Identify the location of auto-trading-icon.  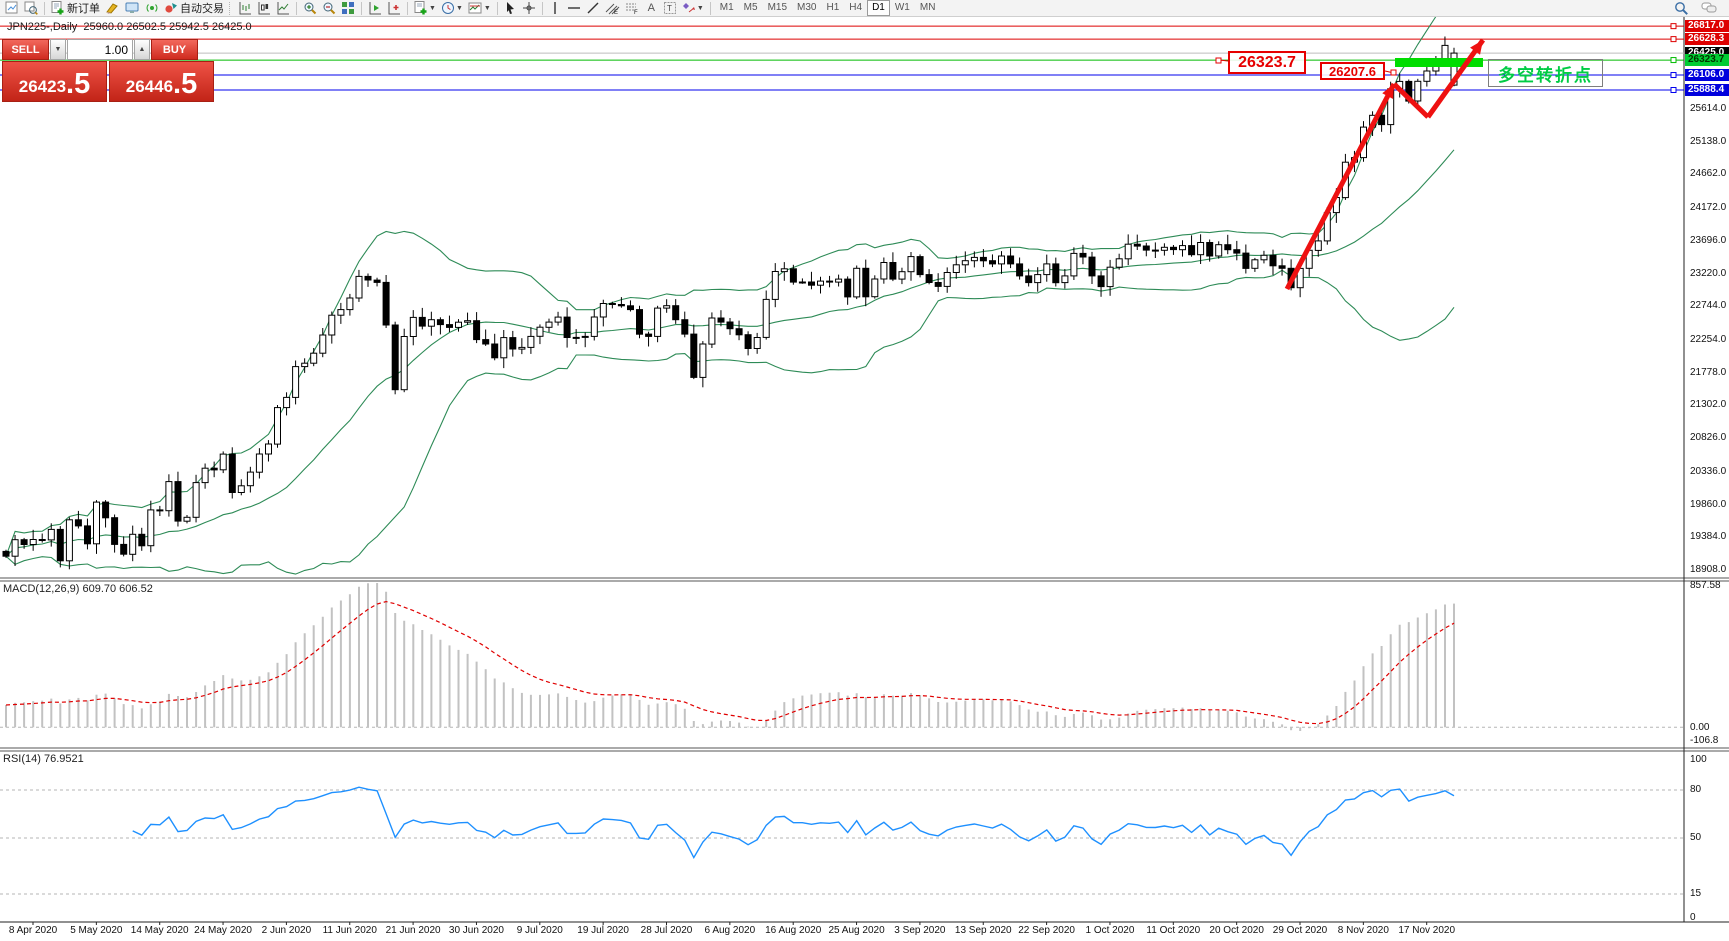
(171, 8).